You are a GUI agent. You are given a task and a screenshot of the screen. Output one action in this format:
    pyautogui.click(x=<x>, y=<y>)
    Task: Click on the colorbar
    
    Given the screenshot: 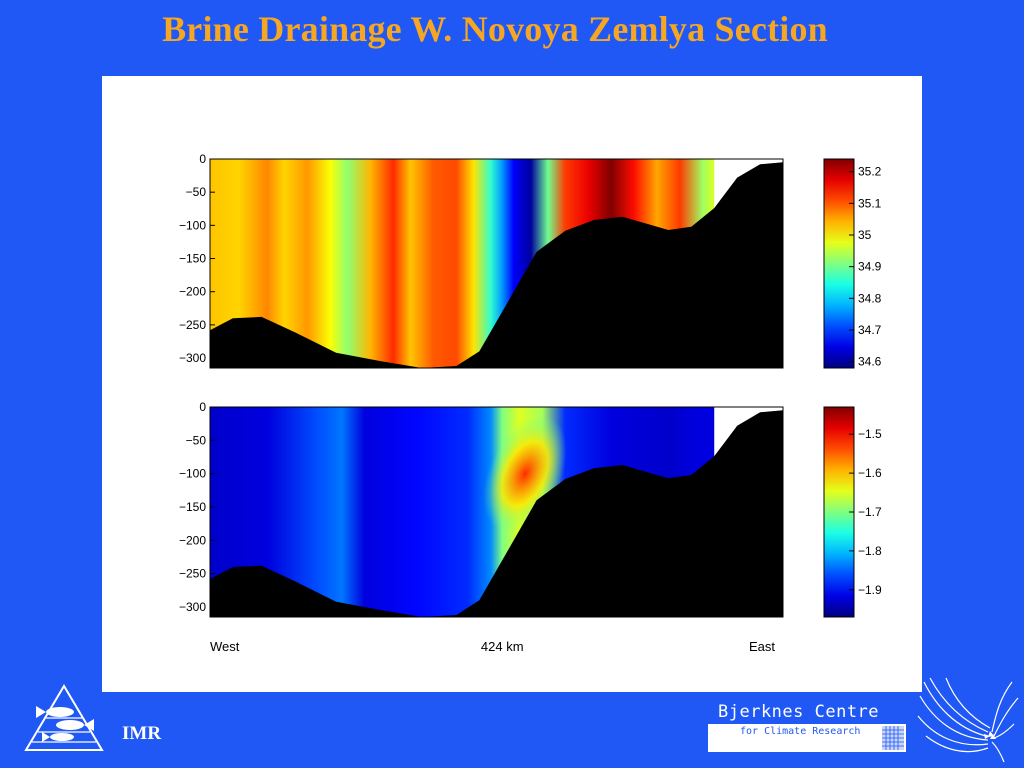 What is the action you would take?
    pyautogui.click(x=839, y=263)
    